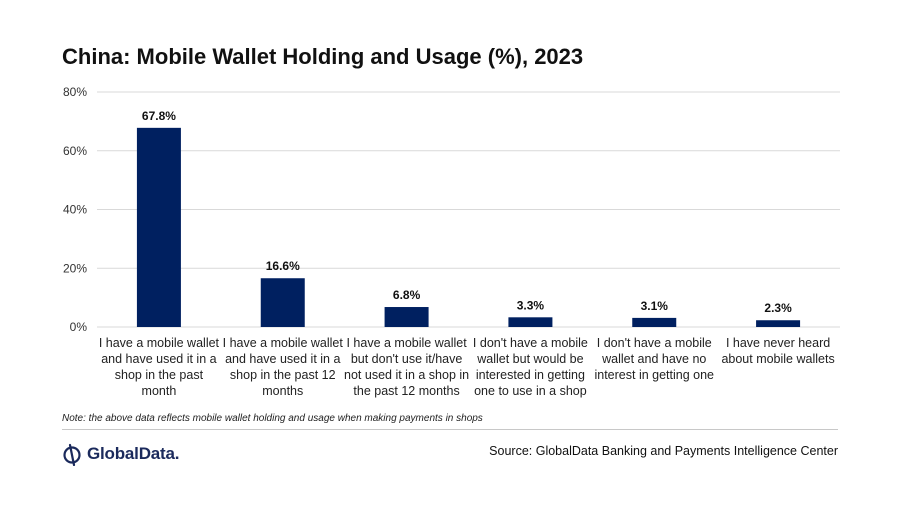 The height and width of the screenshot is (506, 900). Describe the element at coordinates (655, 306) in the screenshot. I see `data-label: 3.1%` at that location.